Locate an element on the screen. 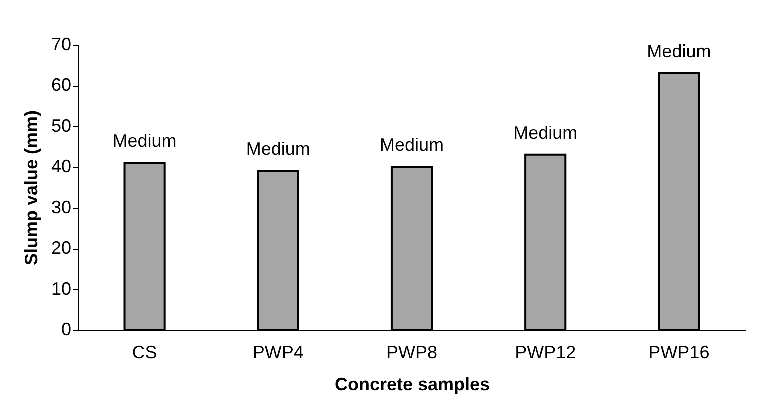 This screenshot has width=759, height=404. y-tick-label: 0 is located at coordinates (66, 330).